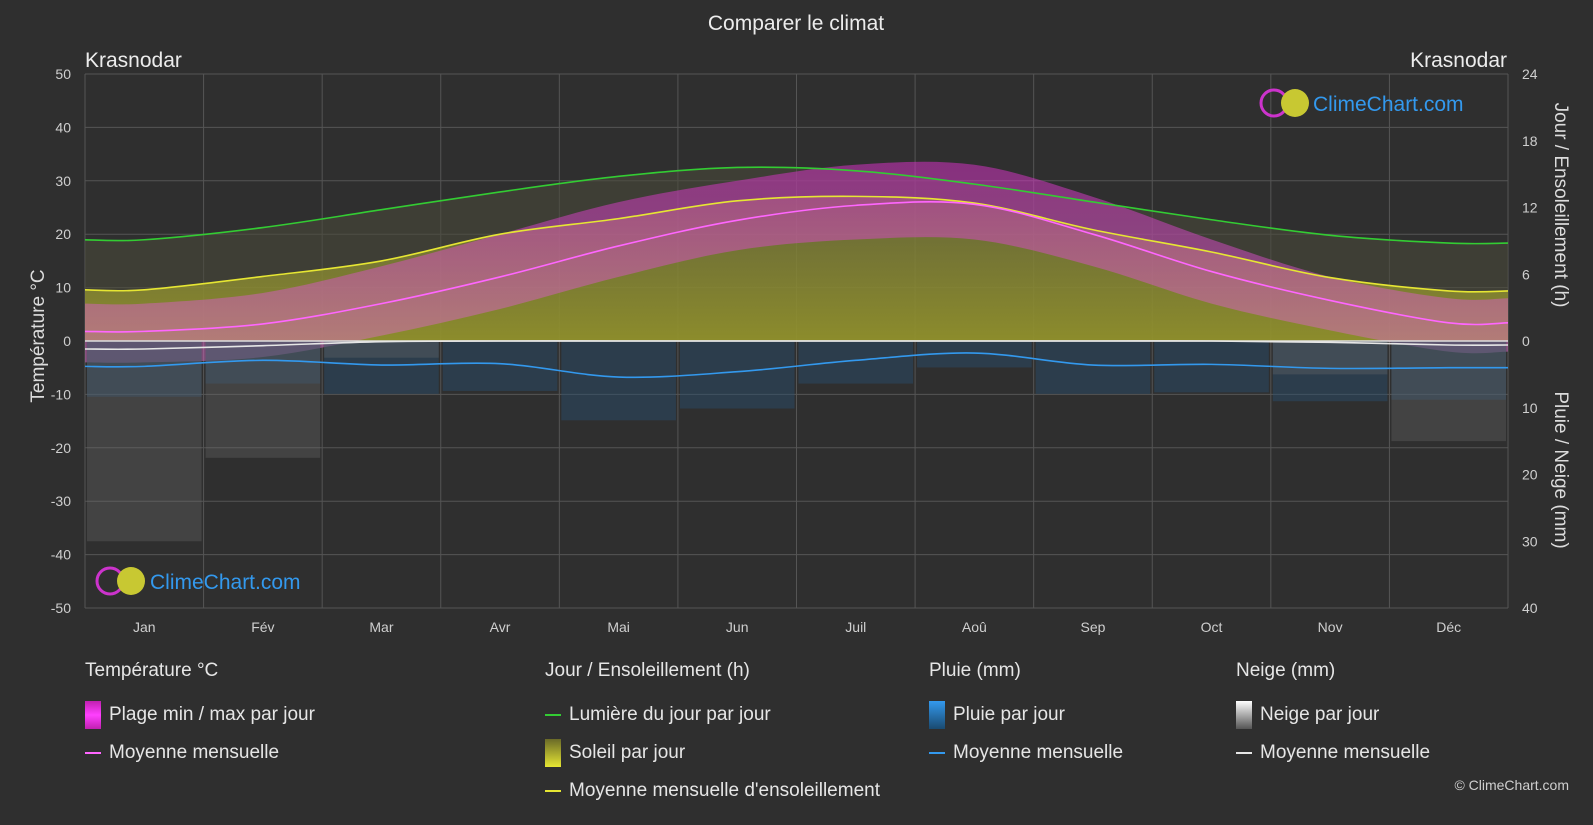 The width and height of the screenshot is (1593, 825). What do you see at coordinates (61, 394) in the screenshot?
I see `y-left-tick: -10` at bounding box center [61, 394].